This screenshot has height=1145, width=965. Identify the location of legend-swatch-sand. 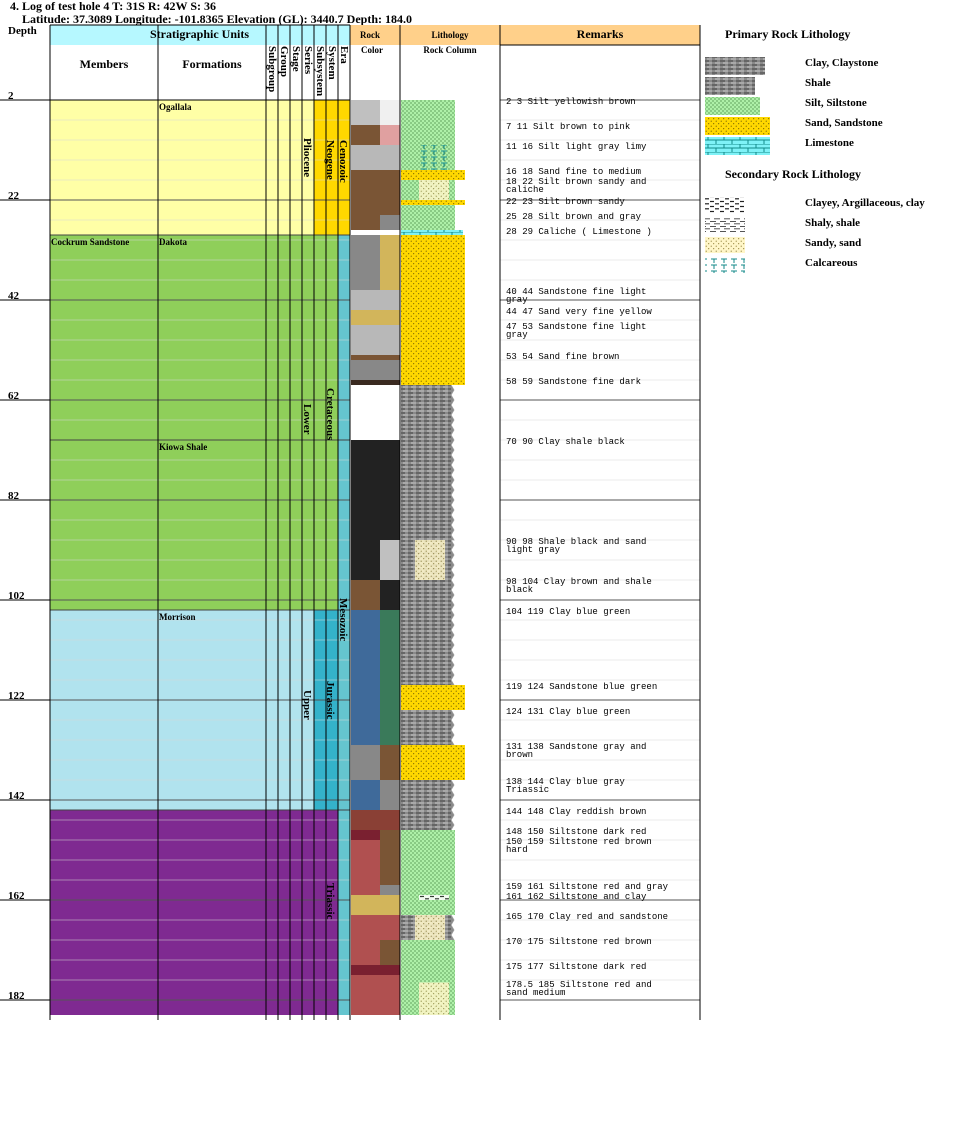
(737, 126).